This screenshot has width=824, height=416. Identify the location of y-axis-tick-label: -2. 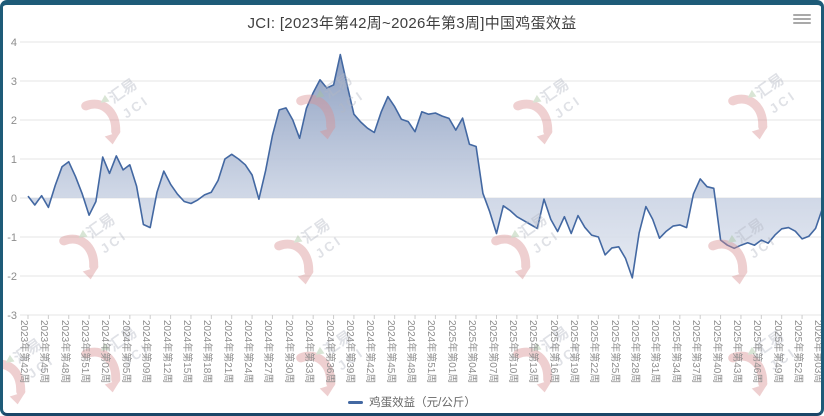
(12, 277).